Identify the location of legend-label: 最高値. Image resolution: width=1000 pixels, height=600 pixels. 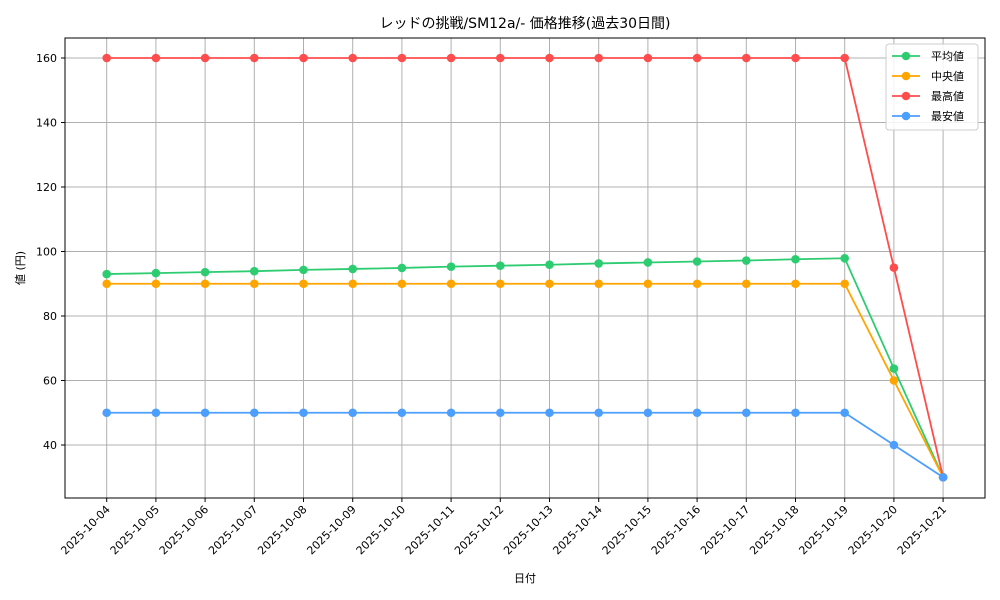
(947, 96).